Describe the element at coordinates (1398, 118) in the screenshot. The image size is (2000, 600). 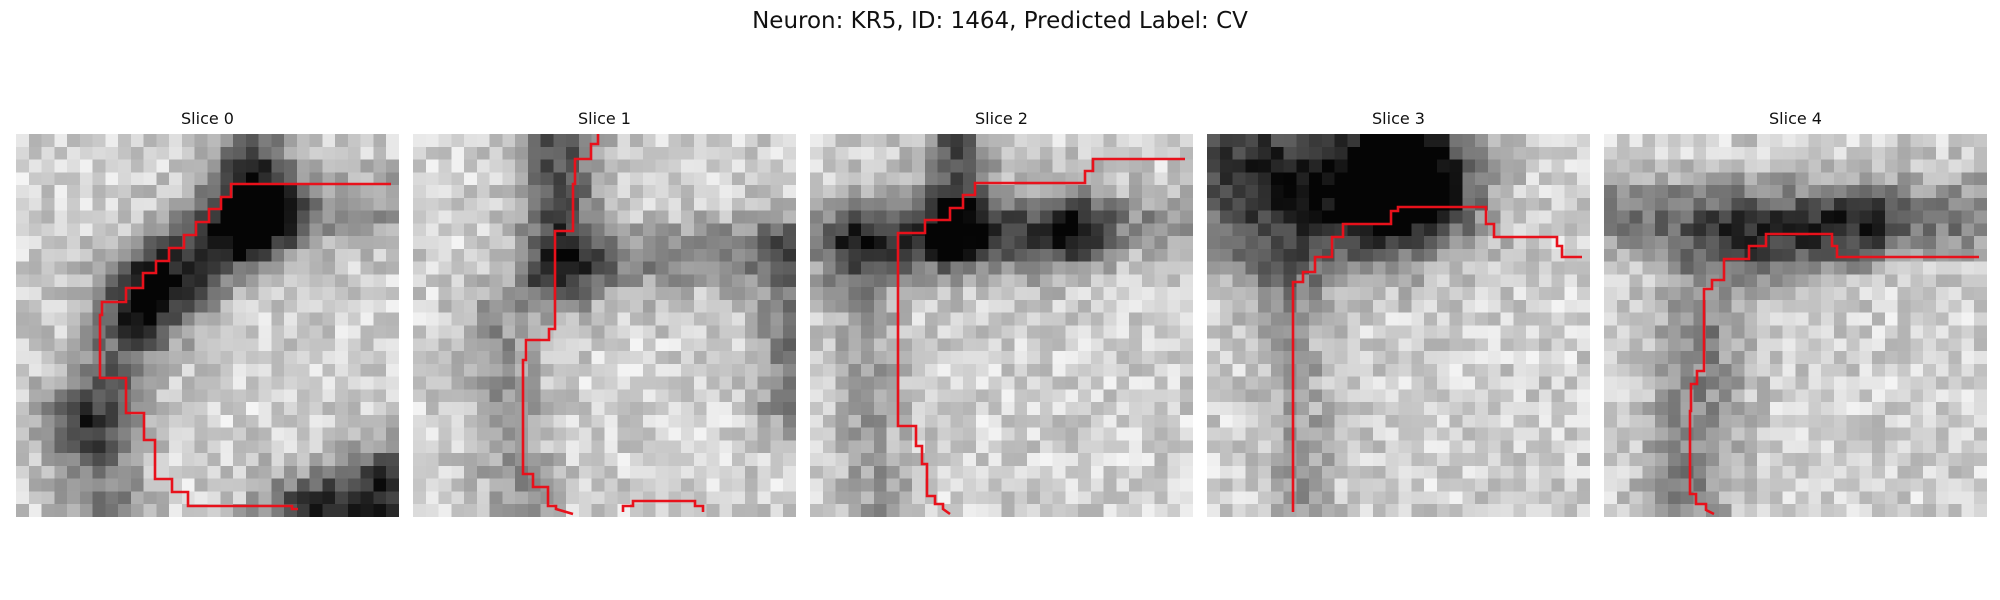
I see `panel-title-3: Slice 3` at that location.